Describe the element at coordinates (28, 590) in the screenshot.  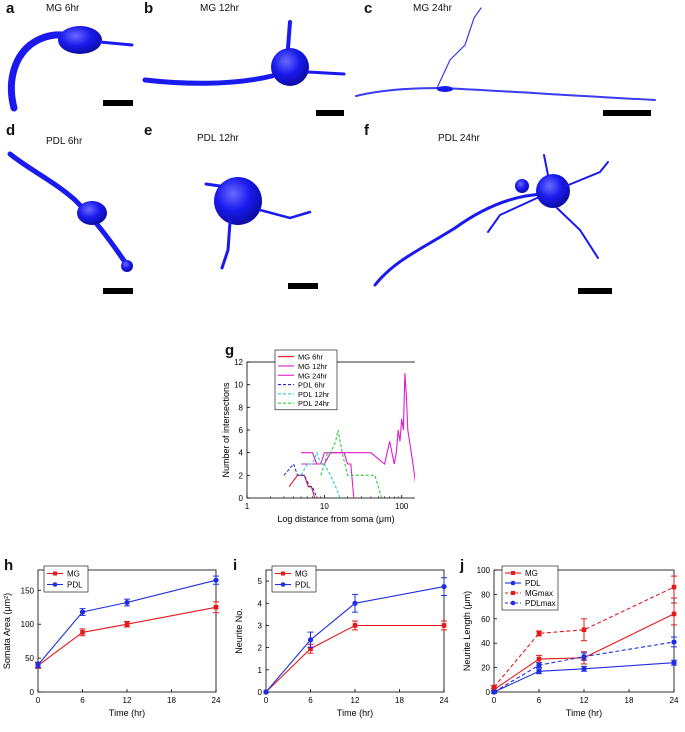
I see `y-tick-label: 150` at that location.